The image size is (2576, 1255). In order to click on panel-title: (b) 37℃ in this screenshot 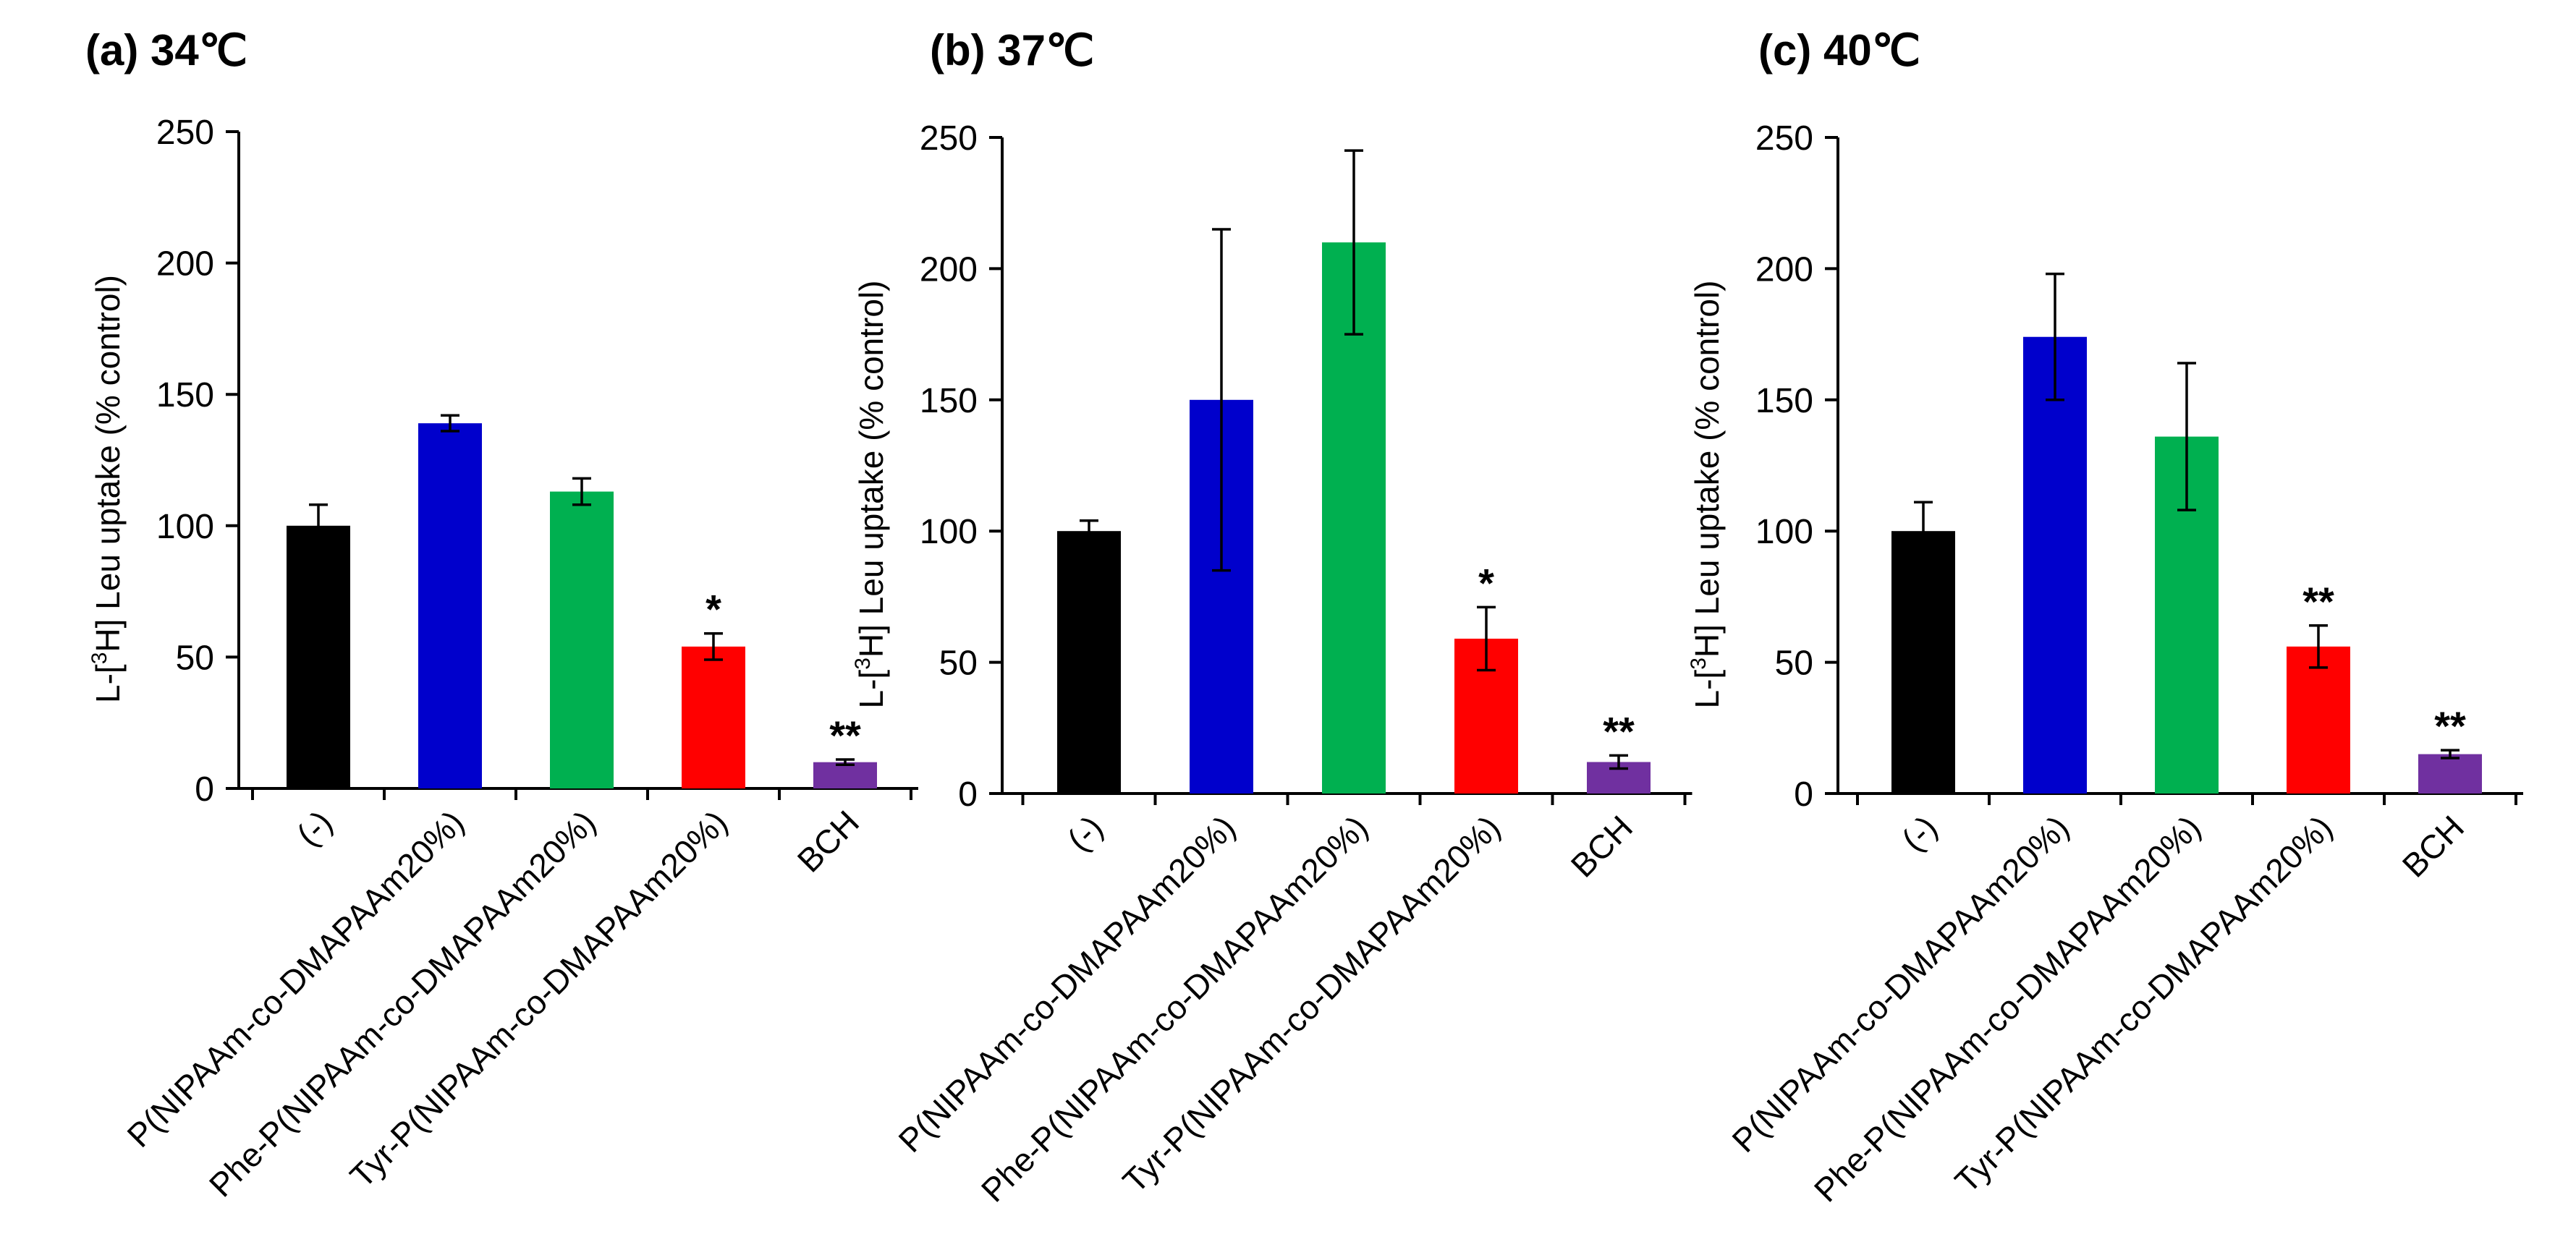, I will do `click(1012, 51)`.